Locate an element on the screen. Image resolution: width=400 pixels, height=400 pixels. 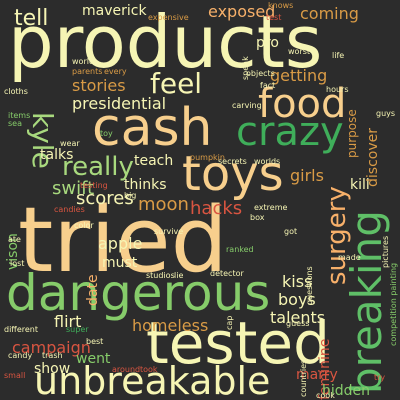
cloud-word: toys is located at coordinates (233, 174).